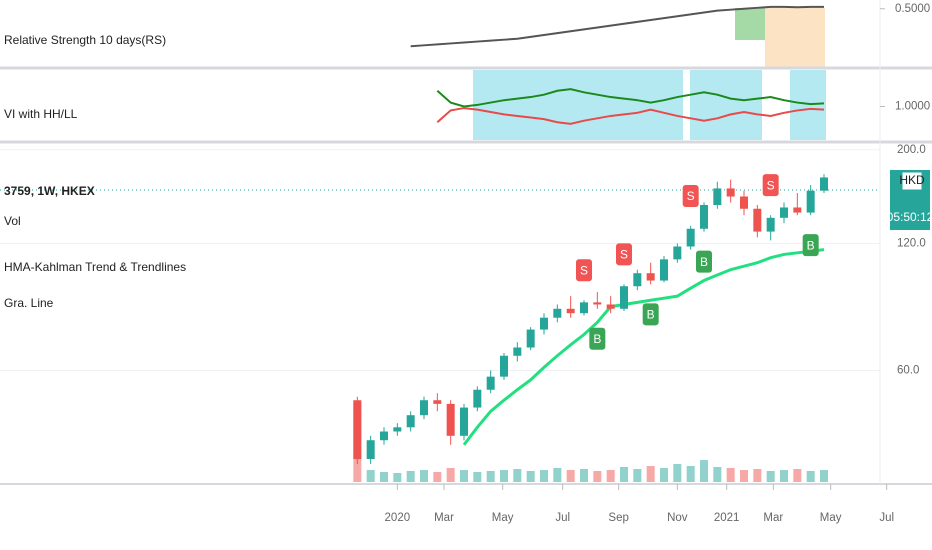  I want to click on x-tick-label: Jul, so click(886, 518).